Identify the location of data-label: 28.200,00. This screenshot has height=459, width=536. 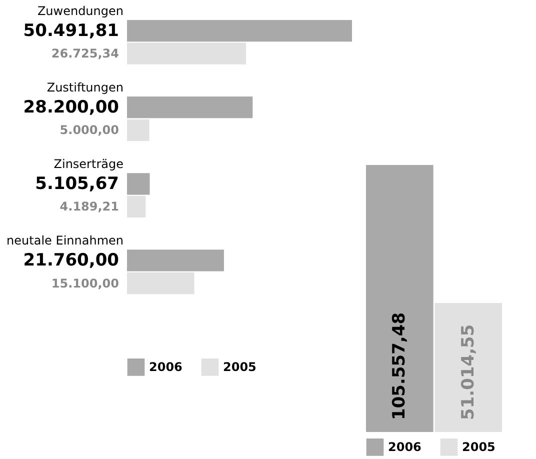
(71, 107).